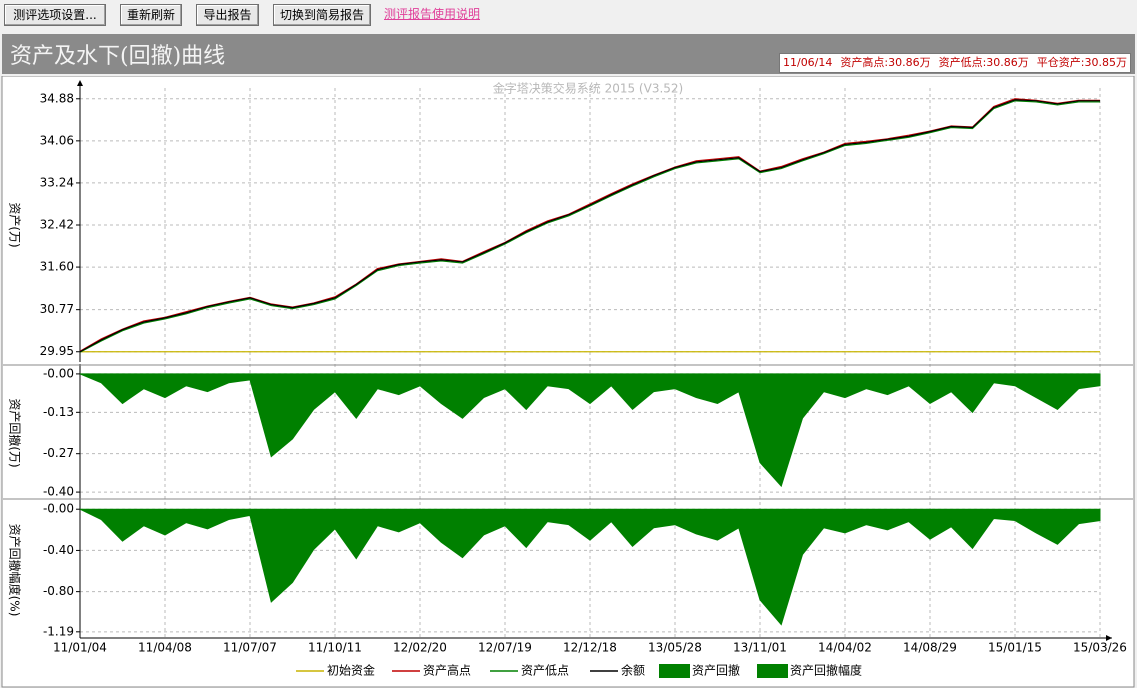 This screenshot has width=1137, height=688. Describe the element at coordinates (250, 648) in the screenshot. I see `x-tick-label: 11/07/07` at that location.